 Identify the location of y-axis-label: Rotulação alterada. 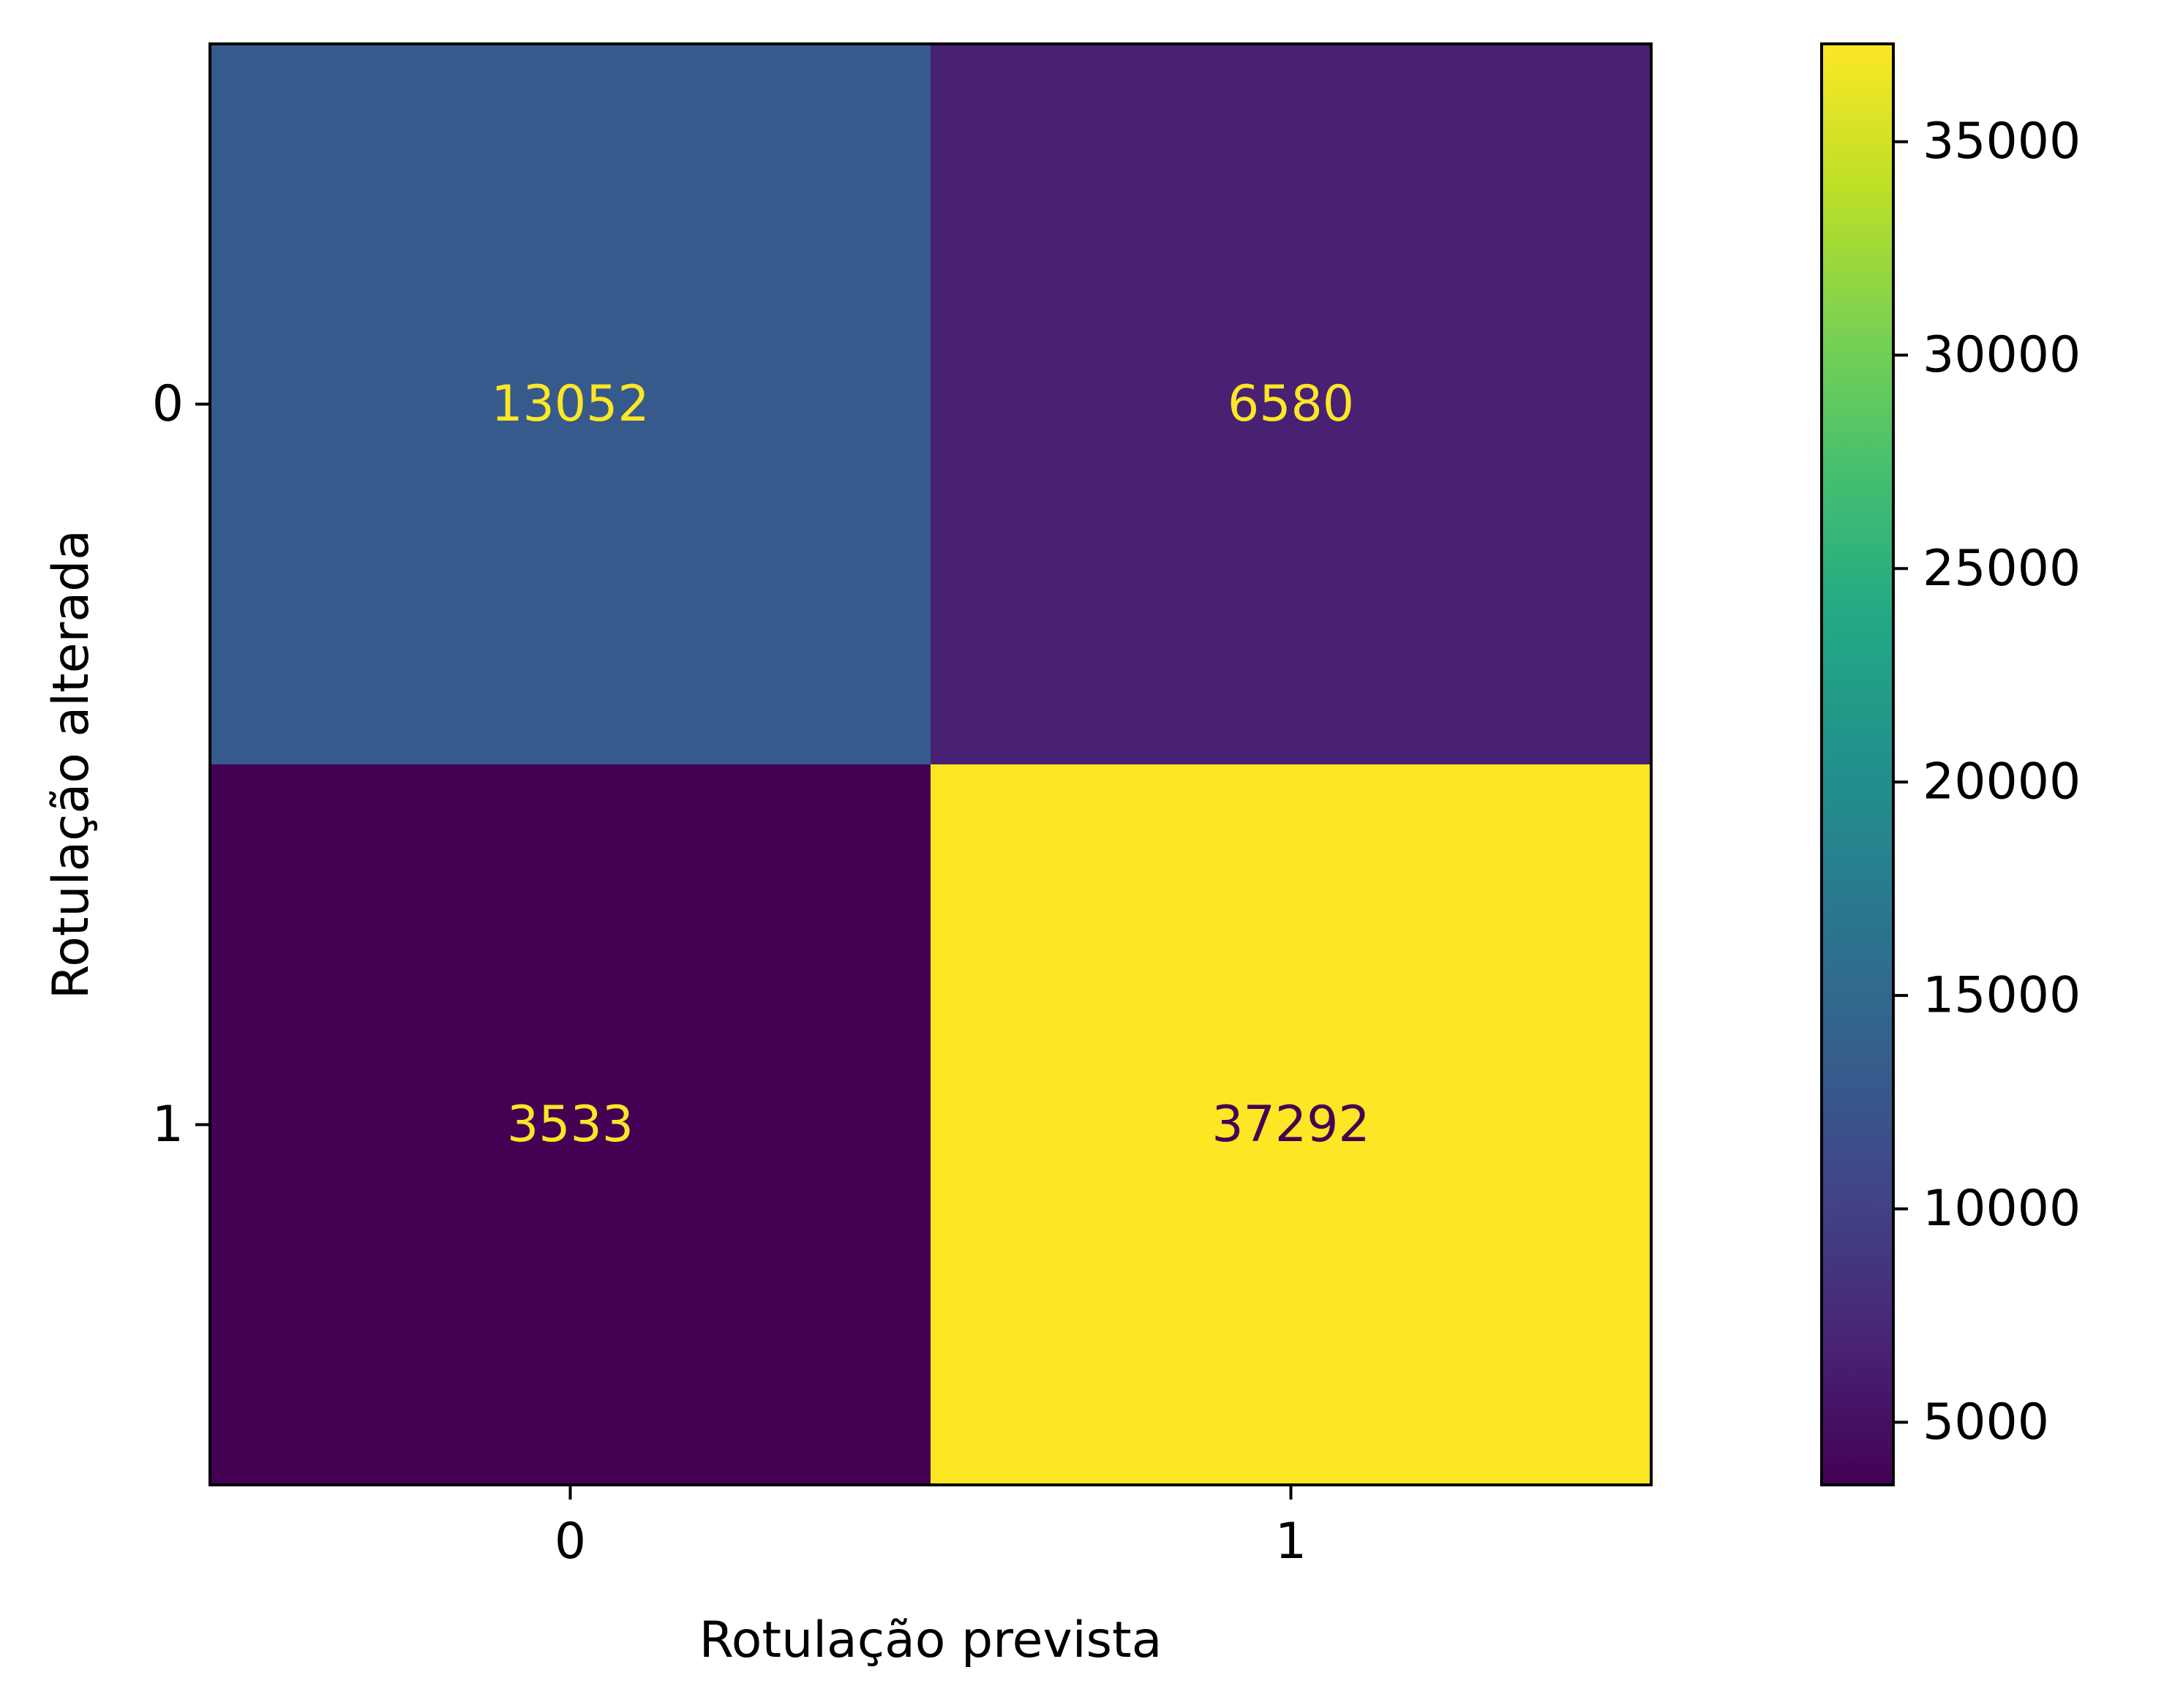
(71, 764).